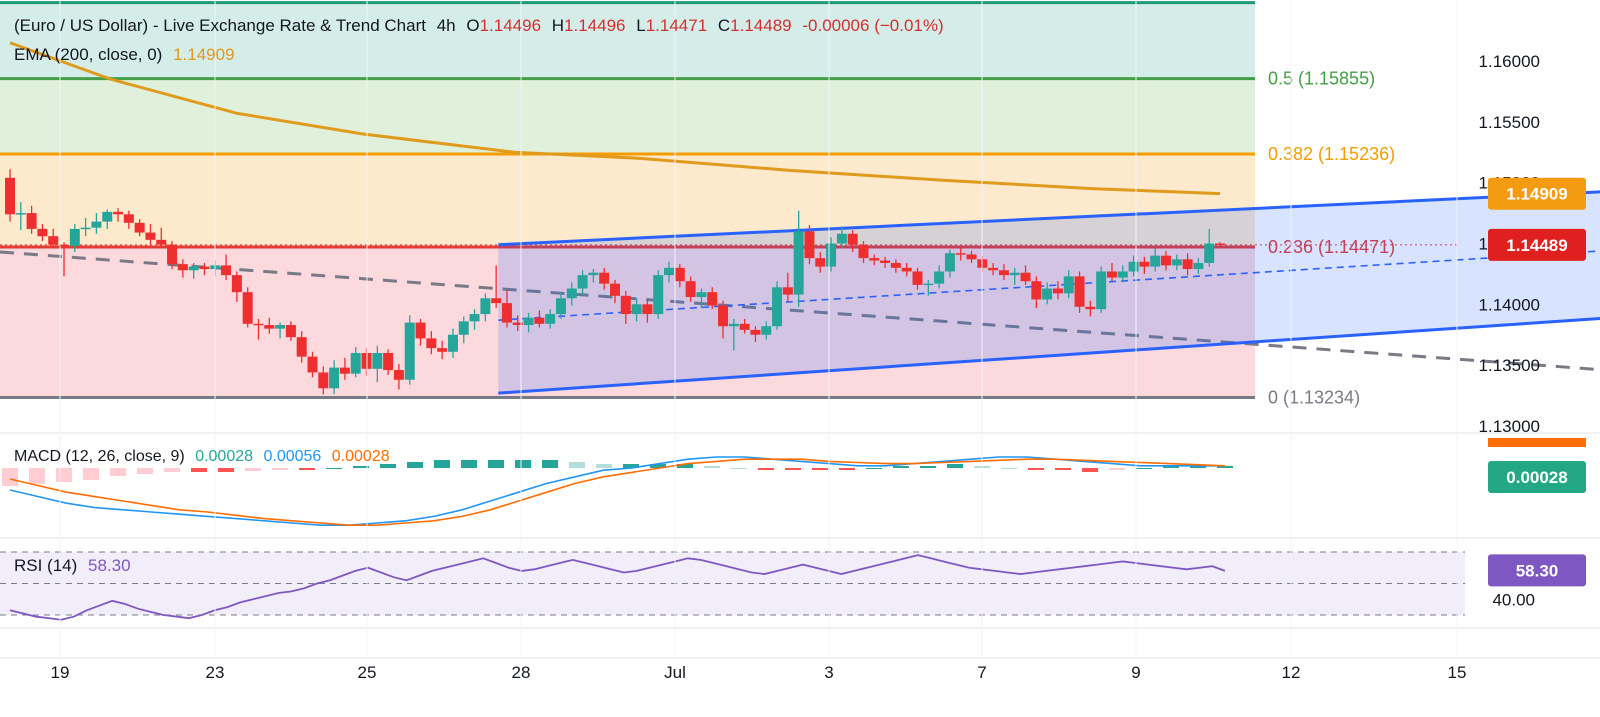 The width and height of the screenshot is (1600, 717). Describe the element at coordinates (99, 456) in the screenshot. I see `macd-label: MACD (12, 26, close, 9)` at that location.